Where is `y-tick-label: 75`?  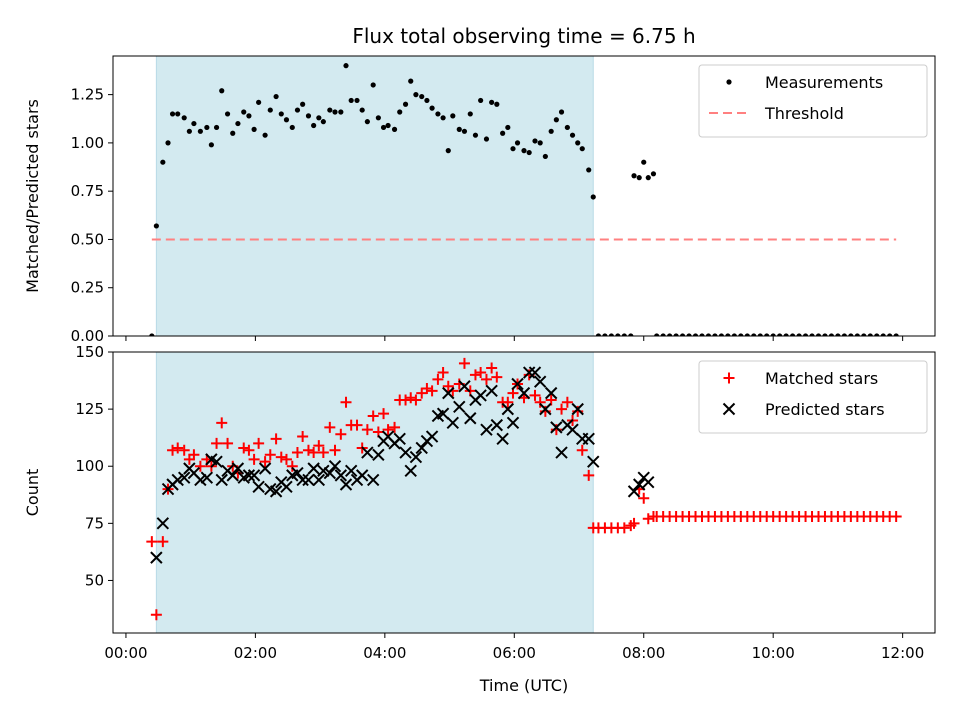 y-tick-label: 75 is located at coordinates (94, 523).